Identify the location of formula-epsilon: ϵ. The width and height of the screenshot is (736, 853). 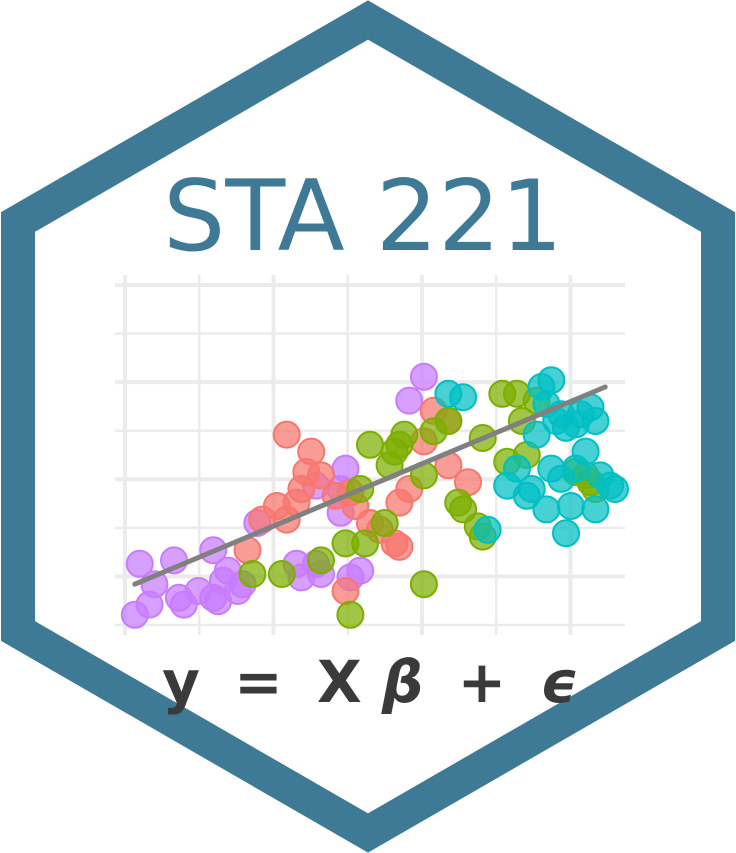
(558, 682).